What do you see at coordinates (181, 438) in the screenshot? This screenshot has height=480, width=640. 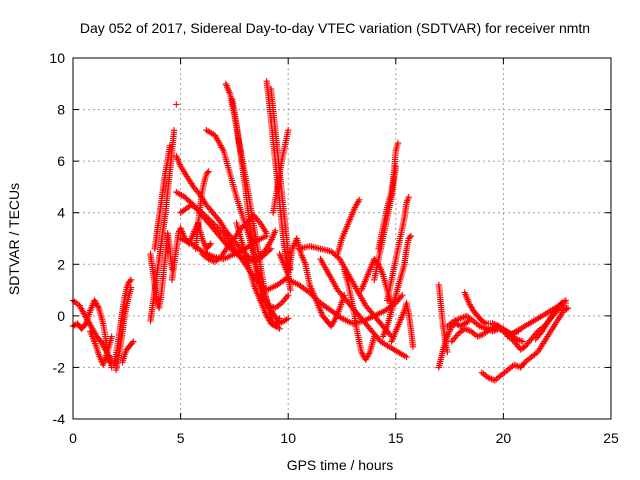 I see `x-tick-label: 5` at bounding box center [181, 438].